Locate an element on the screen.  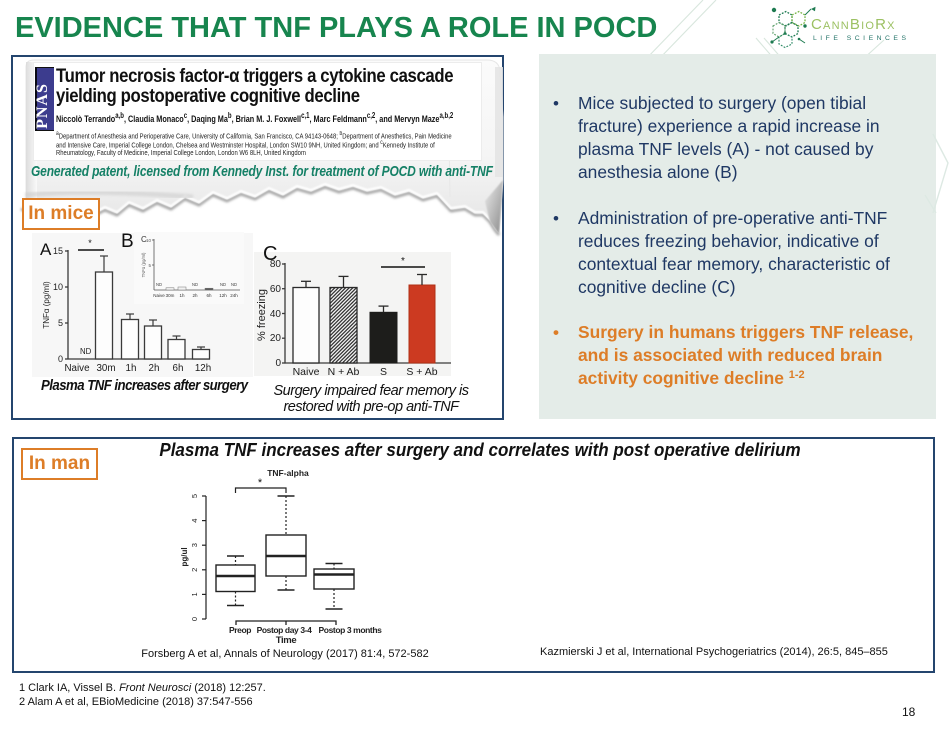
svg-text: 24h is located at coordinates (234, 295).